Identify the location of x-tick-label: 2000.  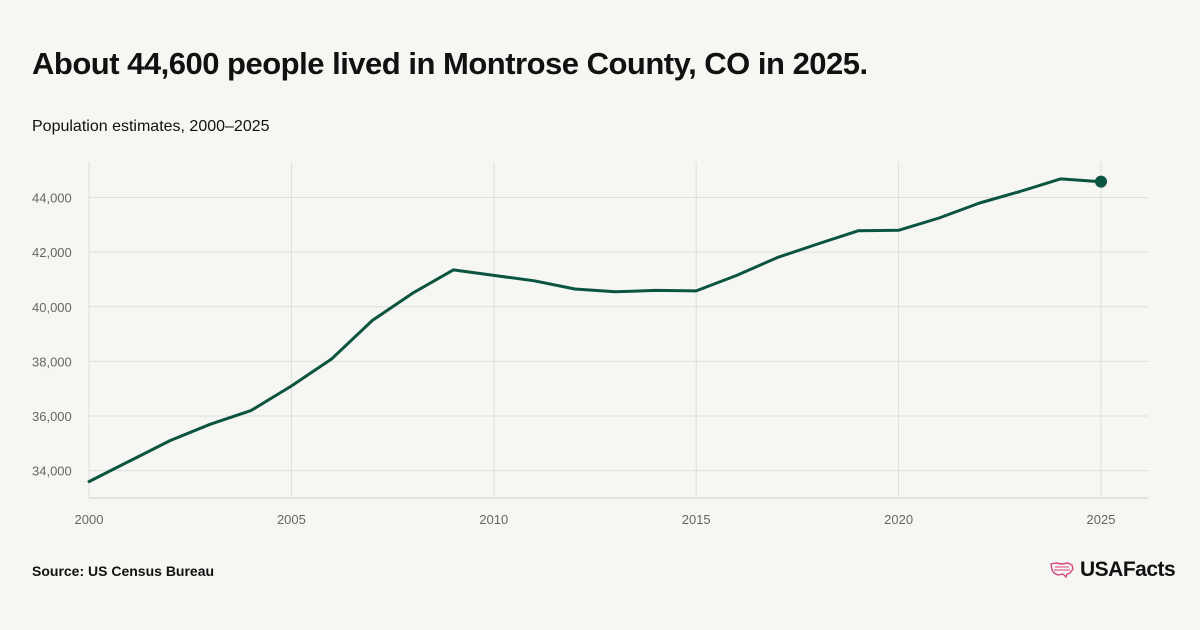
(89, 519).